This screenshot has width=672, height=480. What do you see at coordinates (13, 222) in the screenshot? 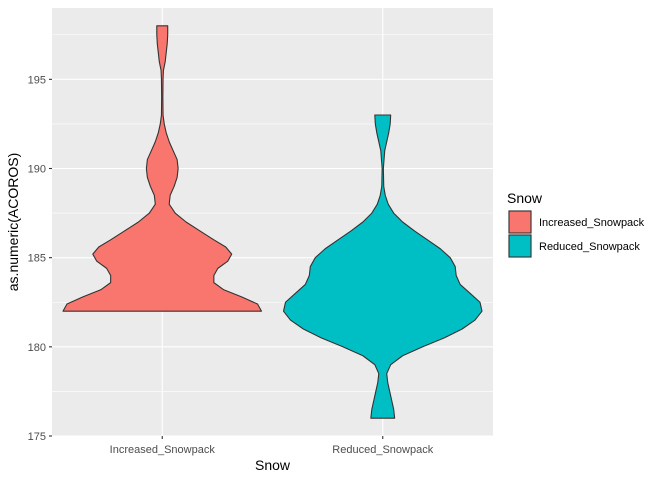
I see `y-axis-title: as.numeric(ACOROS)` at bounding box center [13, 222].